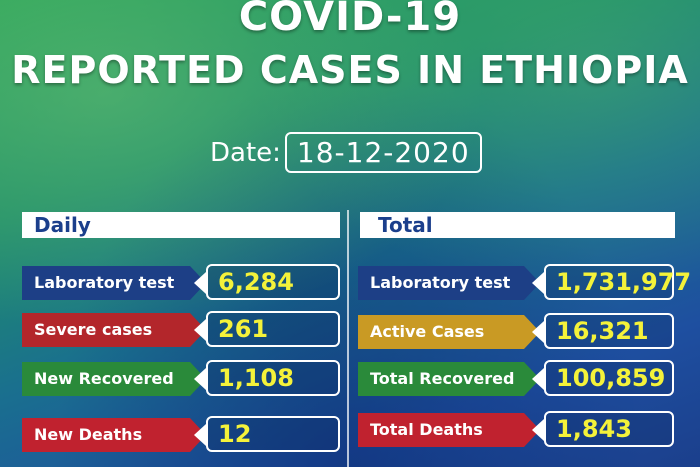  I want to click on total-total-recovered-value: 100,859, so click(603, 378).